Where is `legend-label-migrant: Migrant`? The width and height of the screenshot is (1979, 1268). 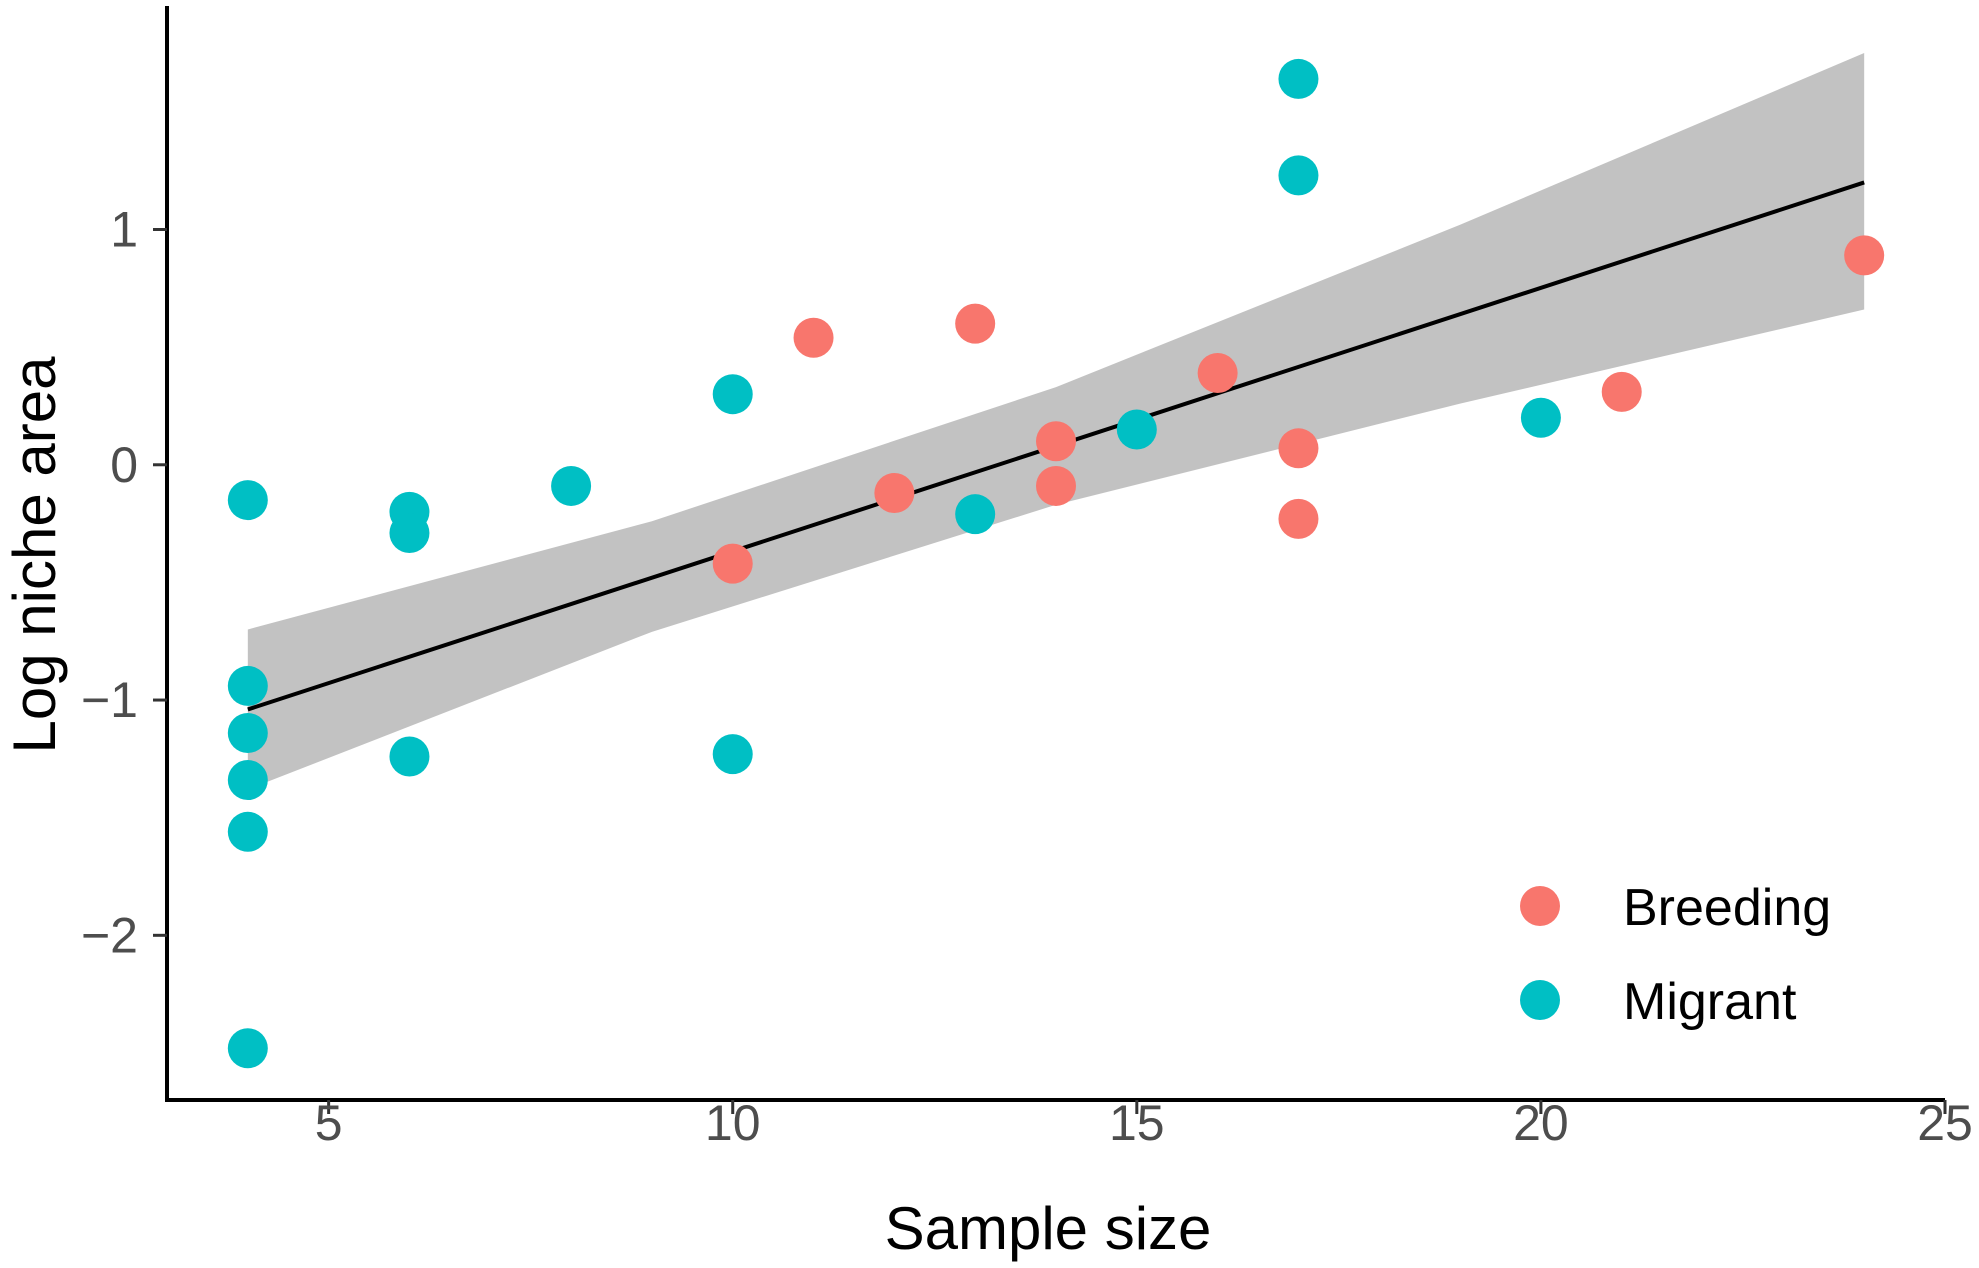 legend-label-migrant: Migrant is located at coordinates (1710, 1002).